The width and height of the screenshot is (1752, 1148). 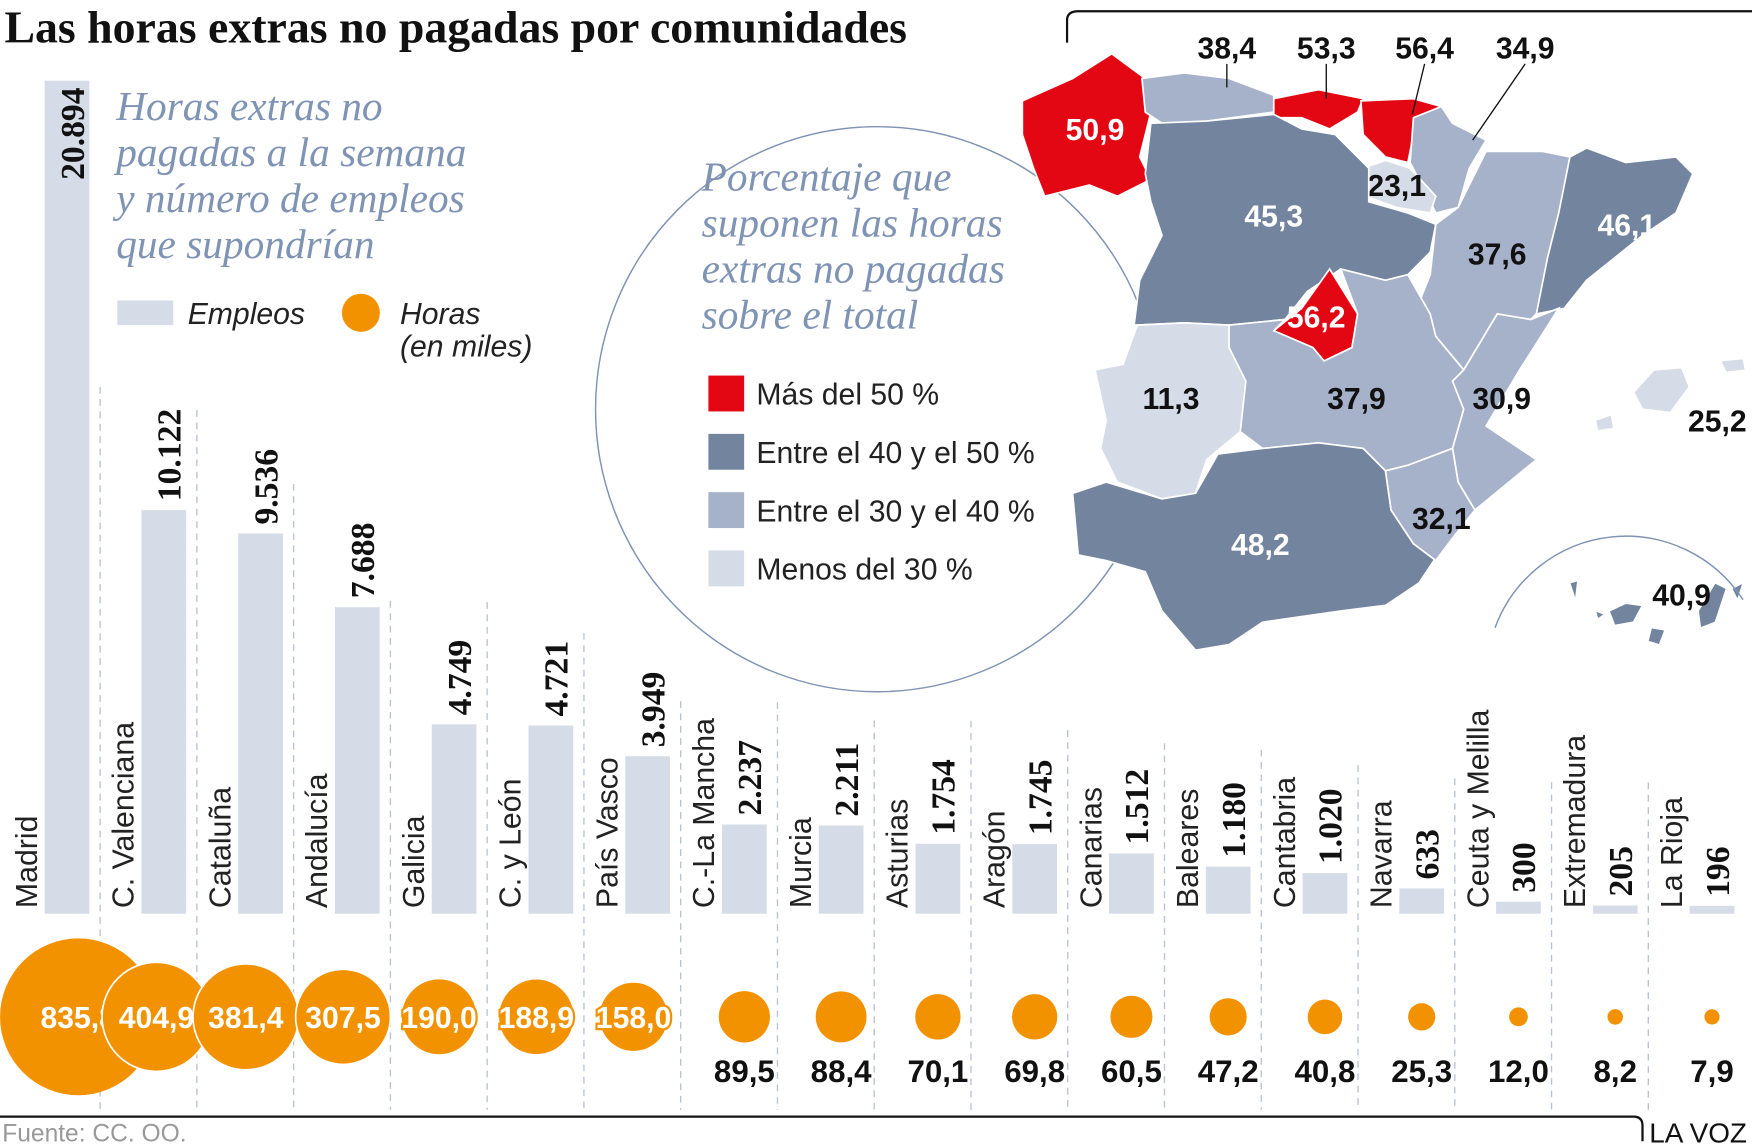 What do you see at coordinates (414, 861) in the screenshot?
I see `category-label: Galicia` at bounding box center [414, 861].